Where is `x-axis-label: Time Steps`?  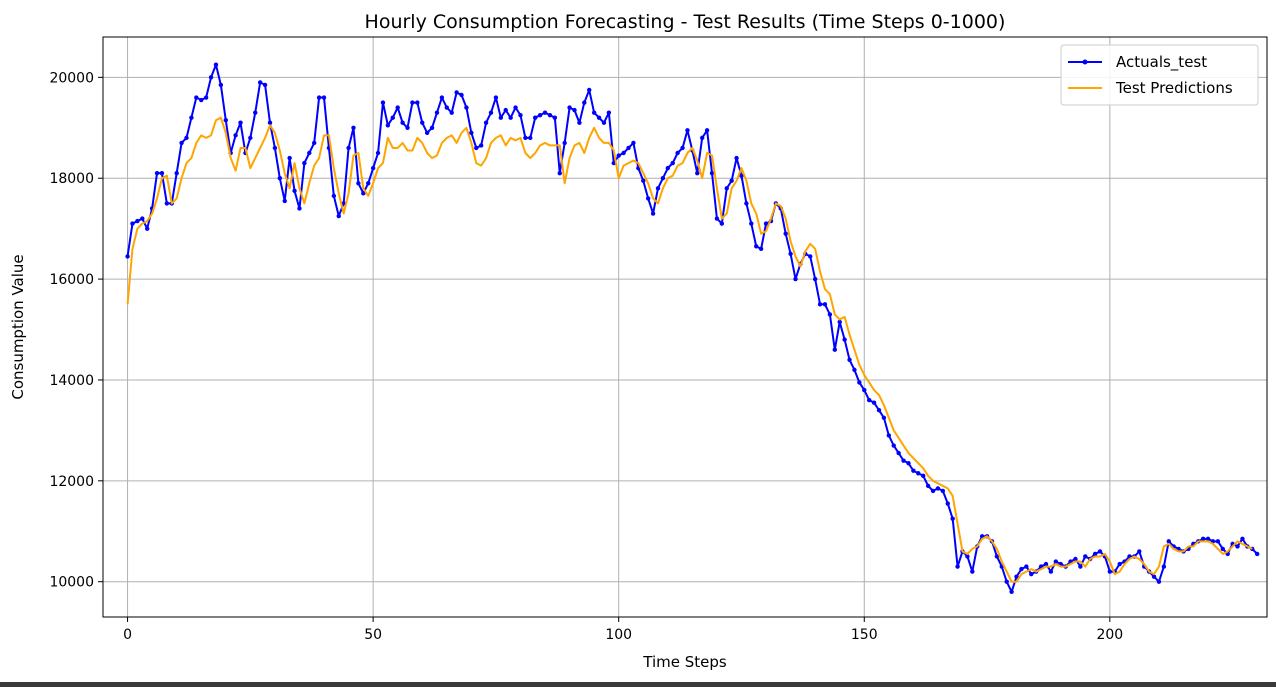 x-axis-label: Time Steps is located at coordinates (684, 662).